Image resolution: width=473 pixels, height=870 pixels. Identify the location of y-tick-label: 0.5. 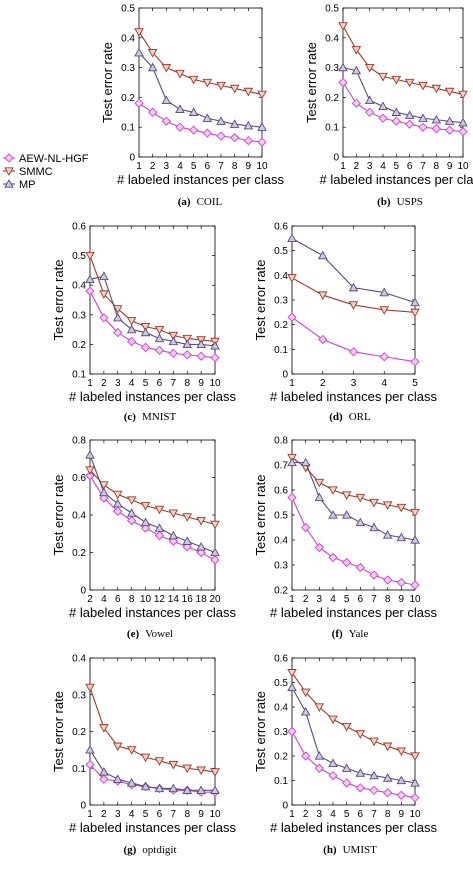
(128, 9).